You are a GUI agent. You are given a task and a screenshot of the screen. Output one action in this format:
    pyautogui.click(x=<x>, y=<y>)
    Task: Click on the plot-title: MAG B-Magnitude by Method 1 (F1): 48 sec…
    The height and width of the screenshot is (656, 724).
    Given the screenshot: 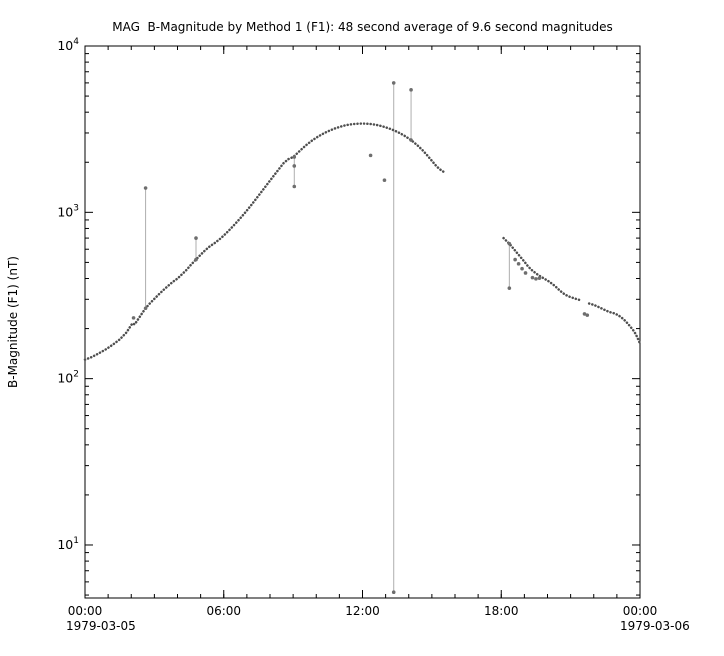 What is the action you would take?
    pyautogui.click(x=362, y=27)
    